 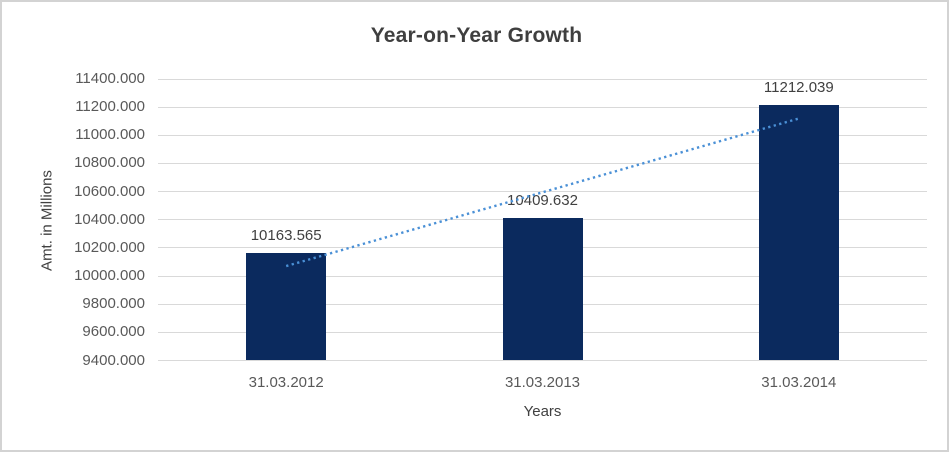 I want to click on x-tick-label: 31.03.2013, so click(x=542, y=382).